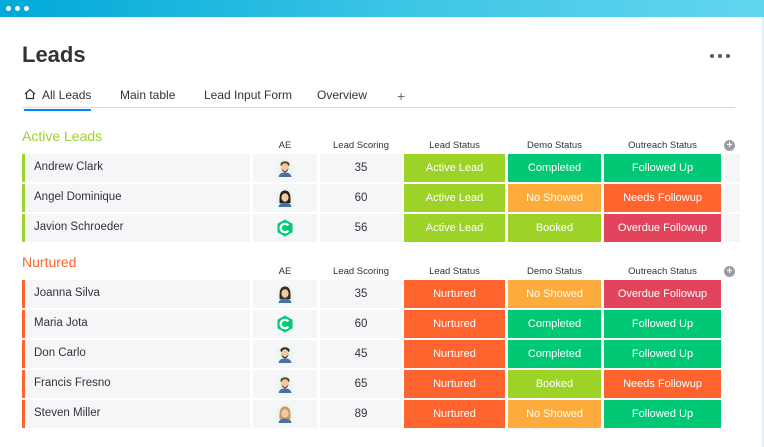 This screenshot has width=764, height=447. I want to click on add-tab-button: +, so click(401, 96).